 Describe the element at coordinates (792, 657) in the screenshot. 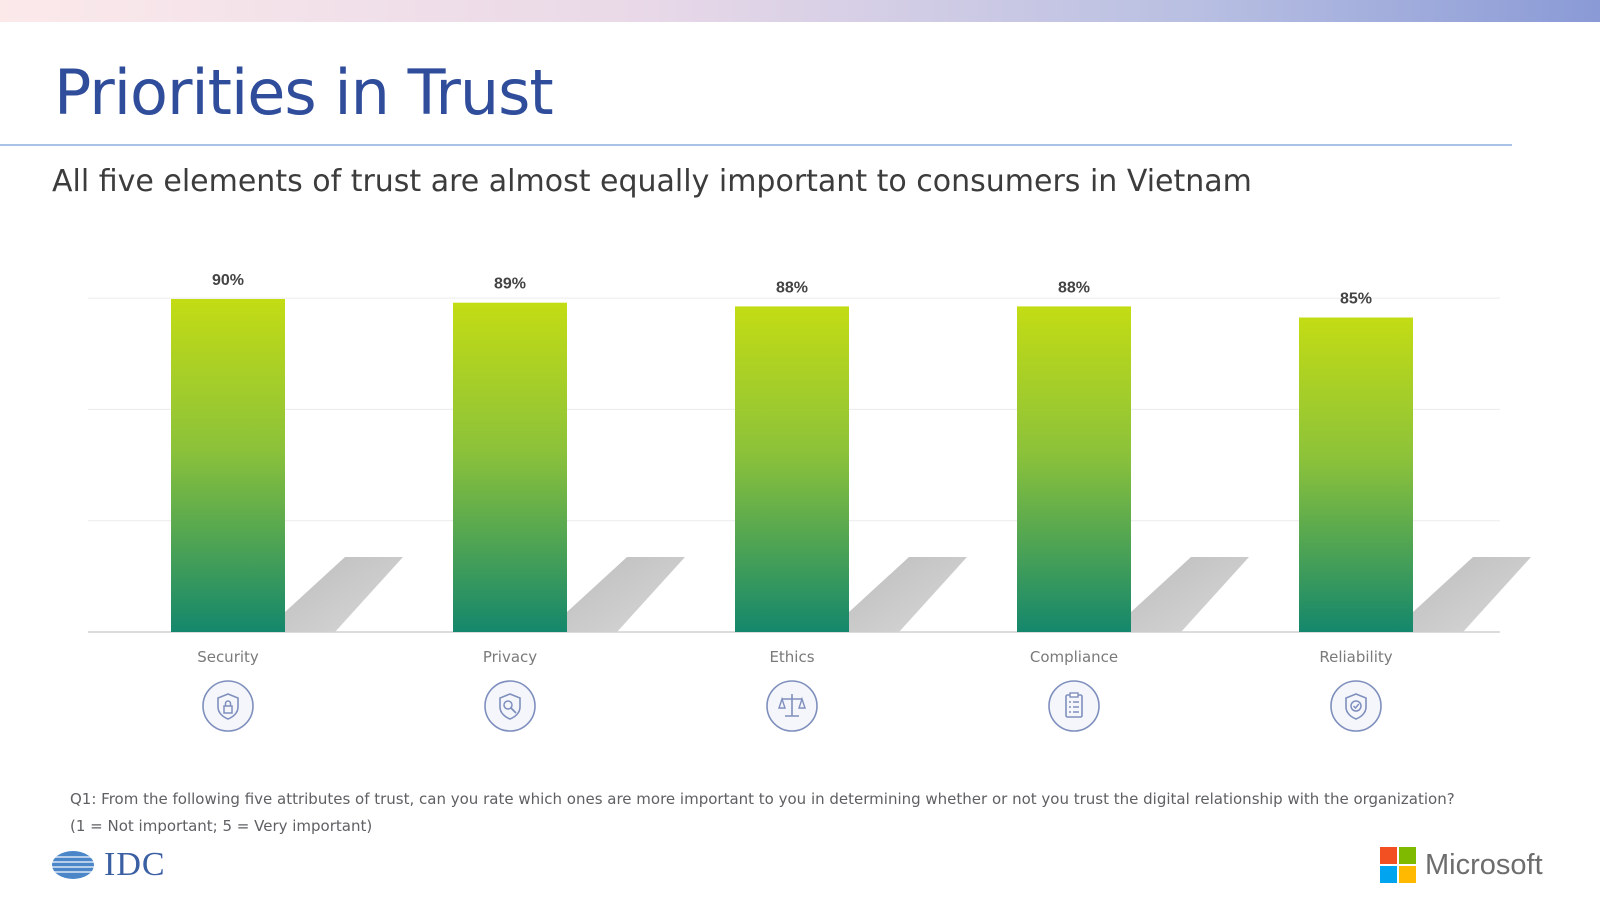

I see `category-label: Ethics` at that location.